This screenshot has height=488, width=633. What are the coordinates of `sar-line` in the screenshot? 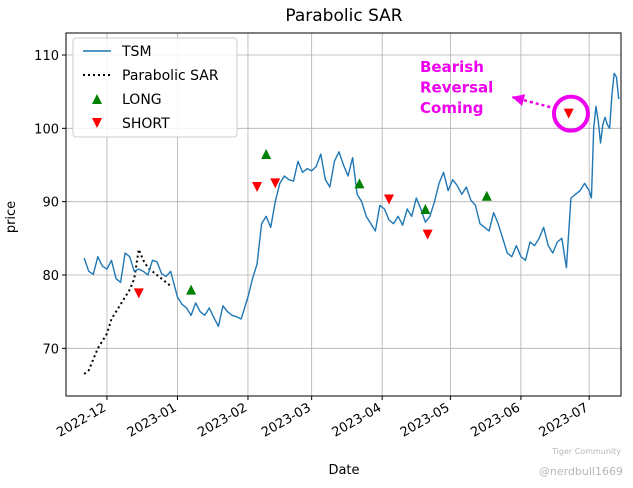 It's located at (127, 310).